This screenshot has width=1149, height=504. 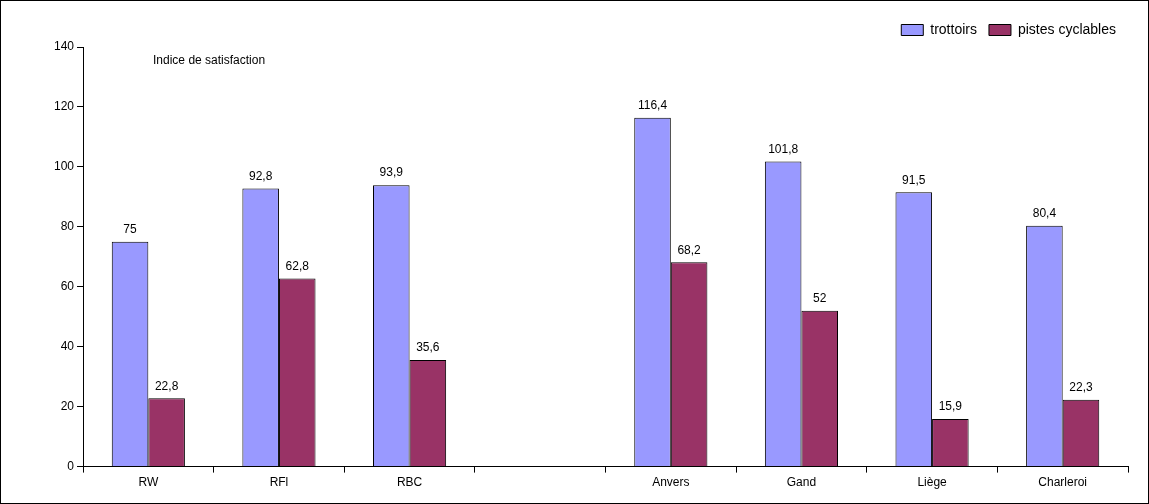 I want to click on x-tick-label: RBC, so click(x=409, y=482).